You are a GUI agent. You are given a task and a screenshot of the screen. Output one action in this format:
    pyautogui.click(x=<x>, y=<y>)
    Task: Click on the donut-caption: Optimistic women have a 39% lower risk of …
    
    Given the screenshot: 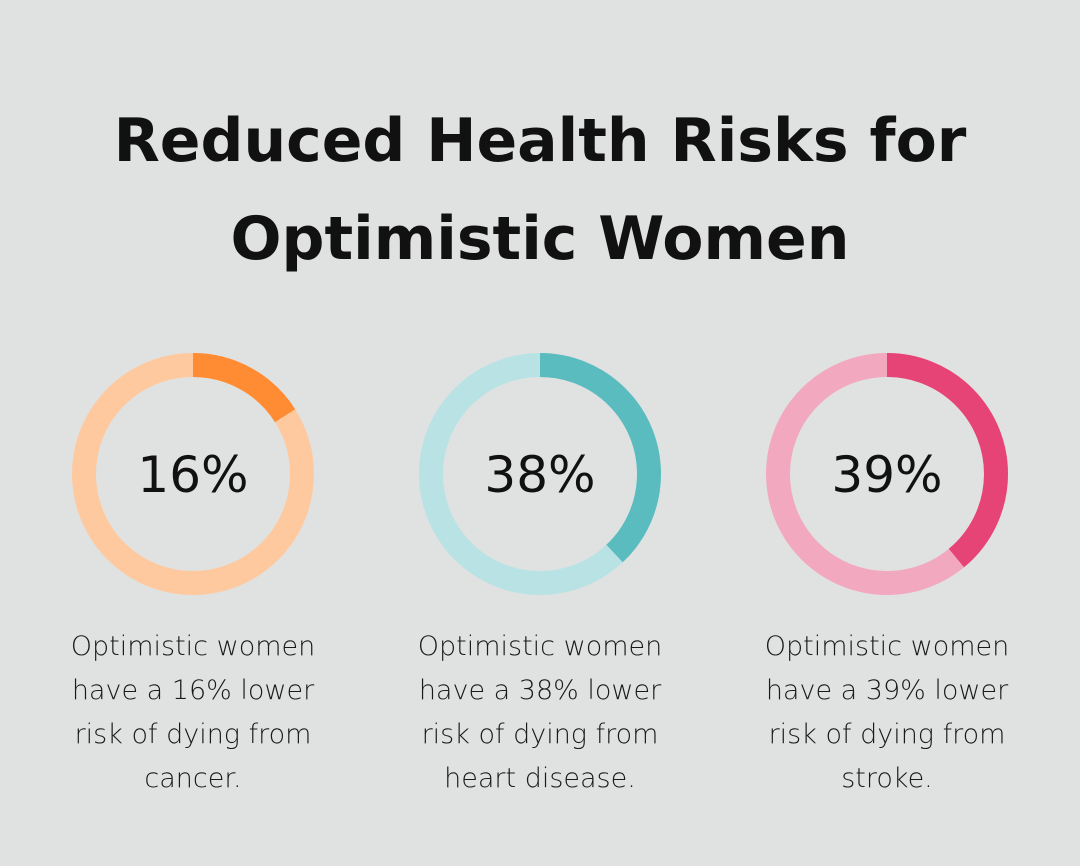 What is the action you would take?
    pyautogui.click(x=887, y=713)
    